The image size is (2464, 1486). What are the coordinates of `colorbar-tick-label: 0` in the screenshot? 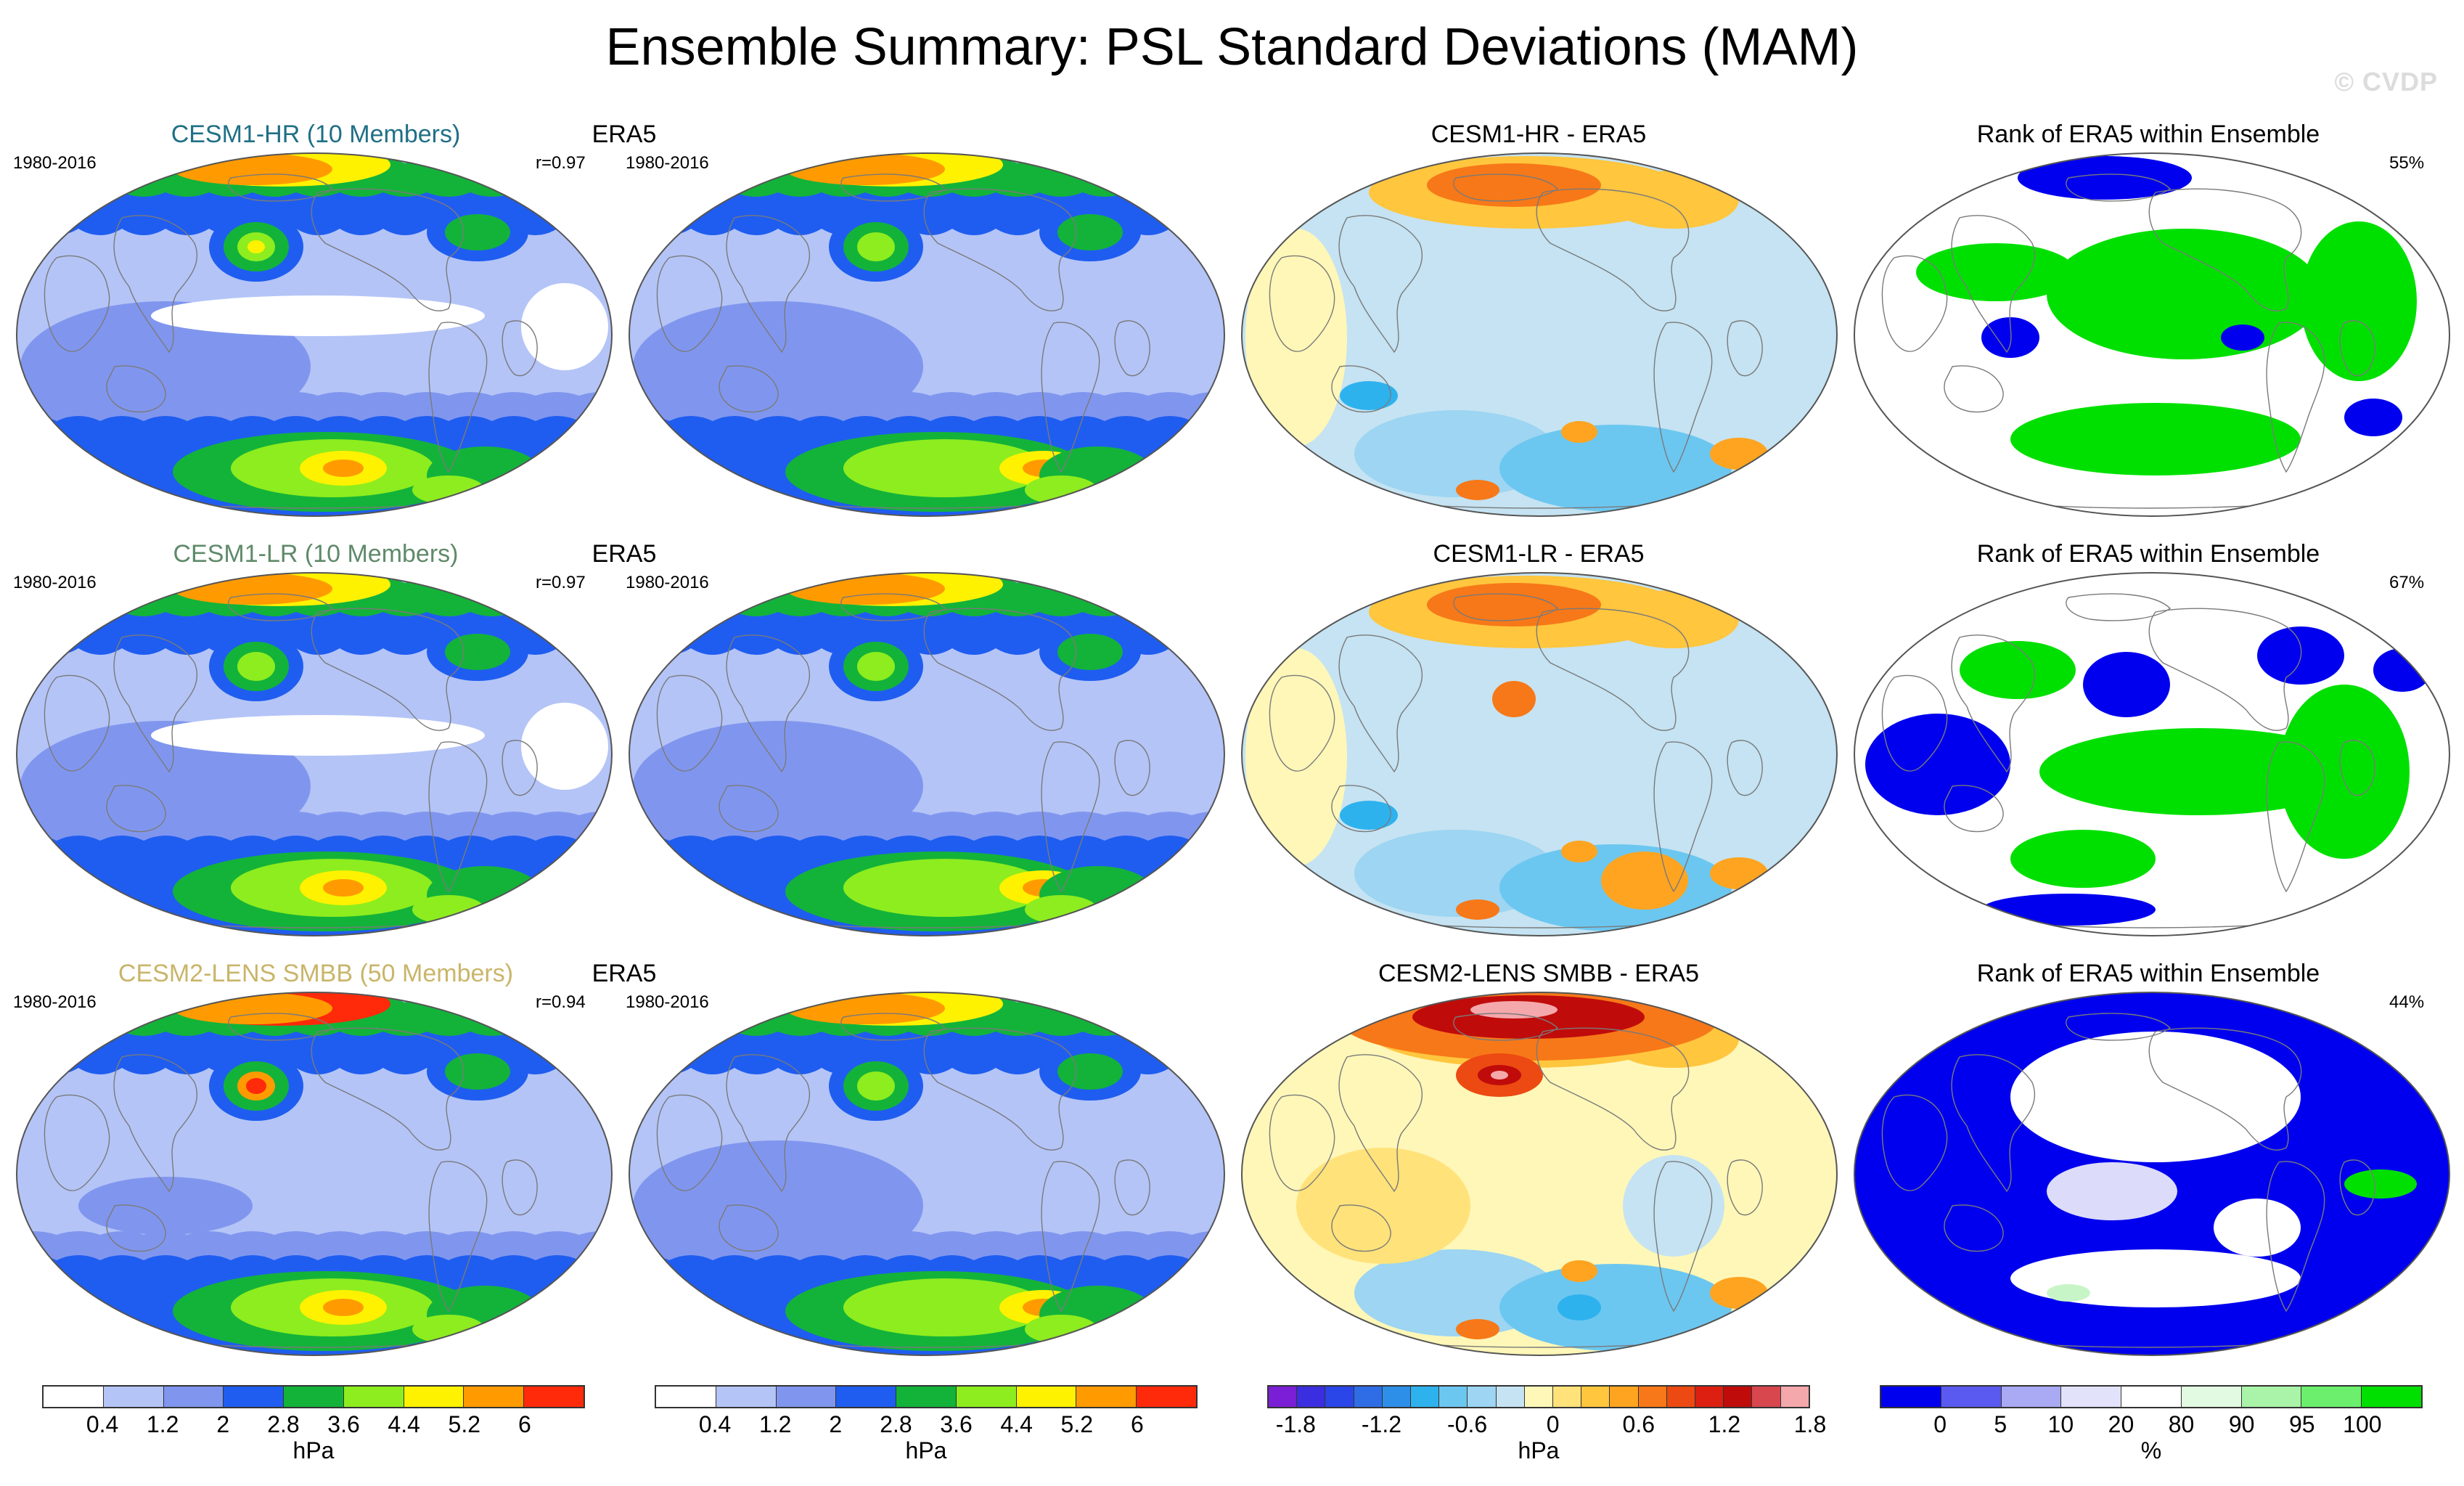 It's located at (1553, 1424).